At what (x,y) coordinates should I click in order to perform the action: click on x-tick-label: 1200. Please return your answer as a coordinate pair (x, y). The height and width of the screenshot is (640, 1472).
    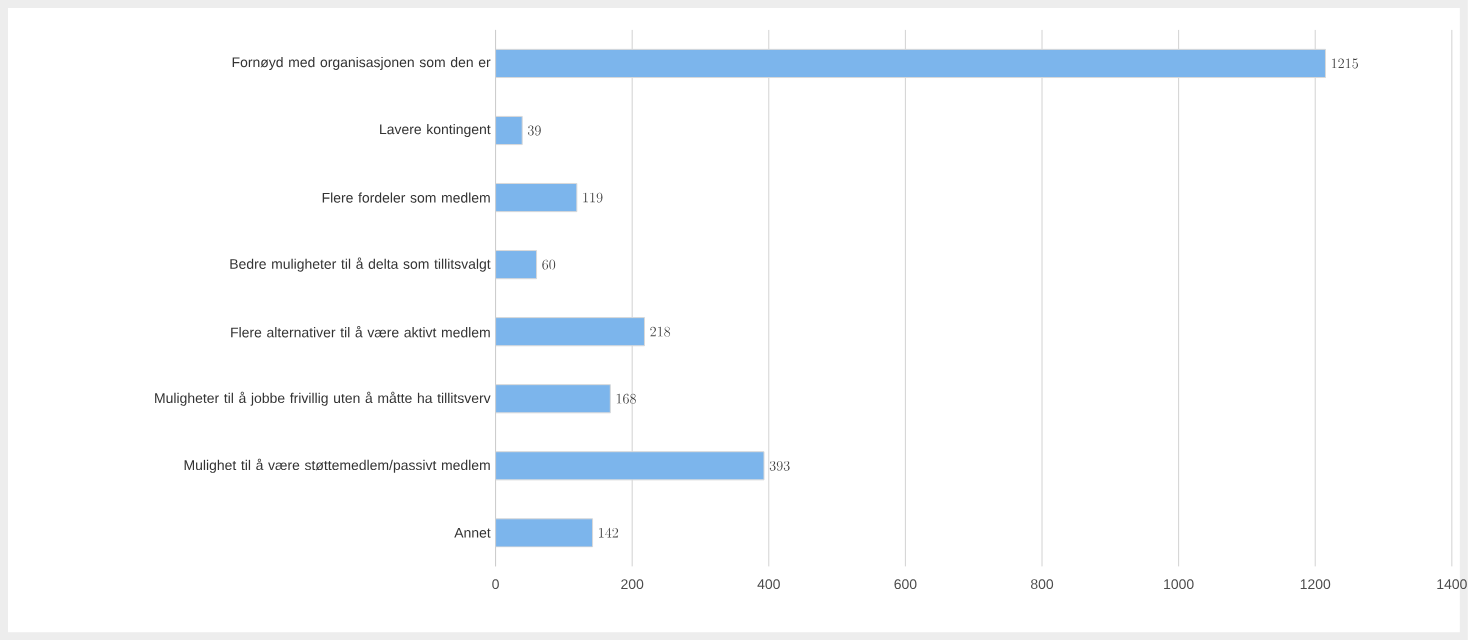
    Looking at the image, I should click on (1315, 584).